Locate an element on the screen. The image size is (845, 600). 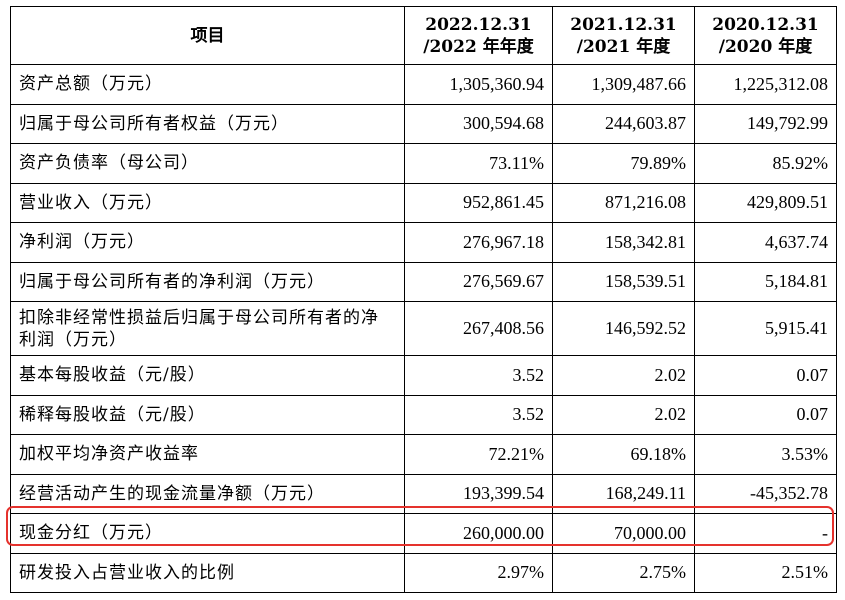
value-2022: 260,000.00 is located at coordinates (478, 533).